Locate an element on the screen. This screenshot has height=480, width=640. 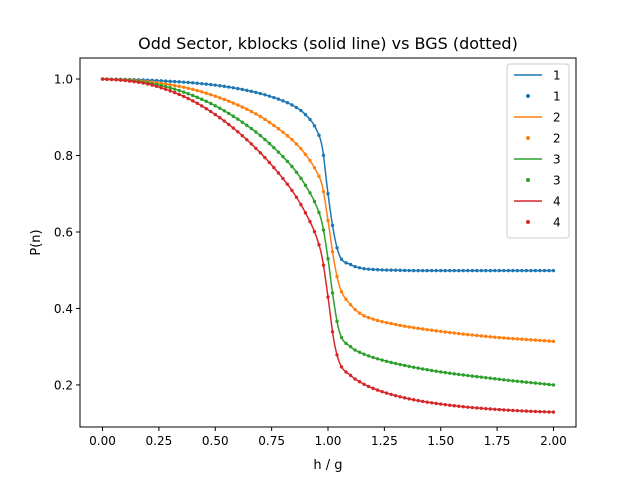
y-tick-label: 0.4 is located at coordinates (63, 309).